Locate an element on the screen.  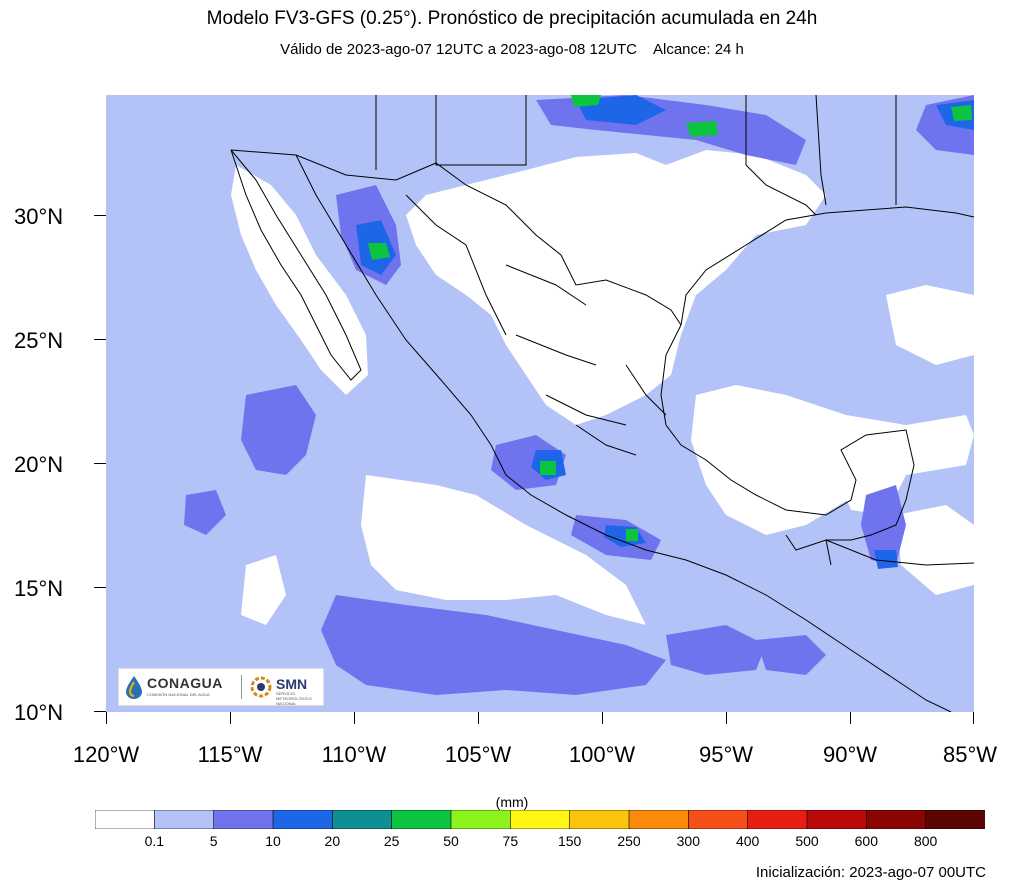
conagua-name: CONAGUA is located at coordinates (185, 683).